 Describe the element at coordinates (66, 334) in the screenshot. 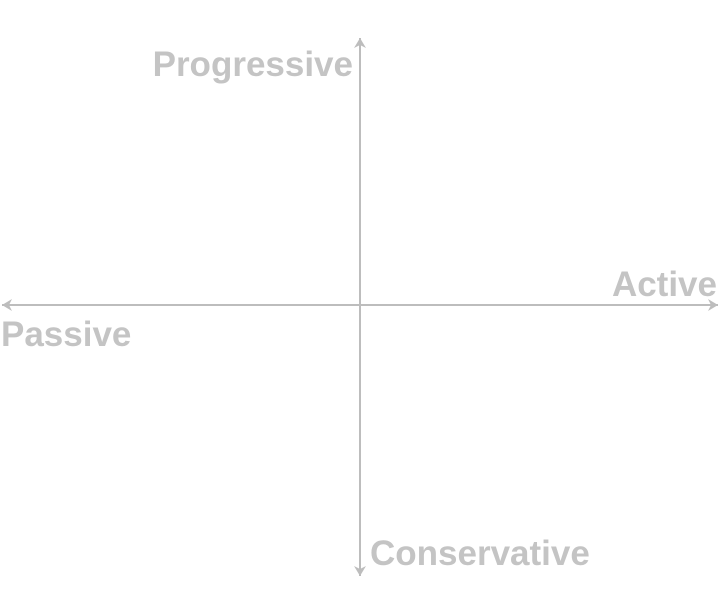

I see `passive-label: Passive` at that location.